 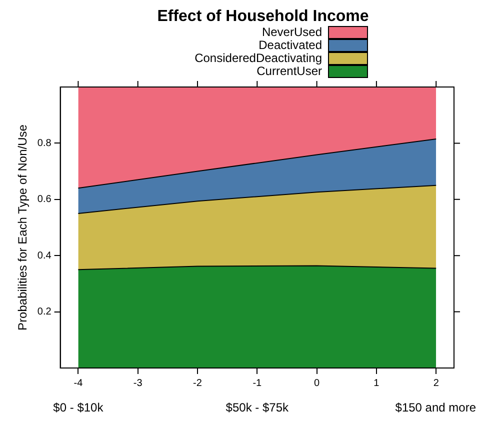 What do you see at coordinates (317, 383) in the screenshot?
I see `x-tick-label: 0` at bounding box center [317, 383].